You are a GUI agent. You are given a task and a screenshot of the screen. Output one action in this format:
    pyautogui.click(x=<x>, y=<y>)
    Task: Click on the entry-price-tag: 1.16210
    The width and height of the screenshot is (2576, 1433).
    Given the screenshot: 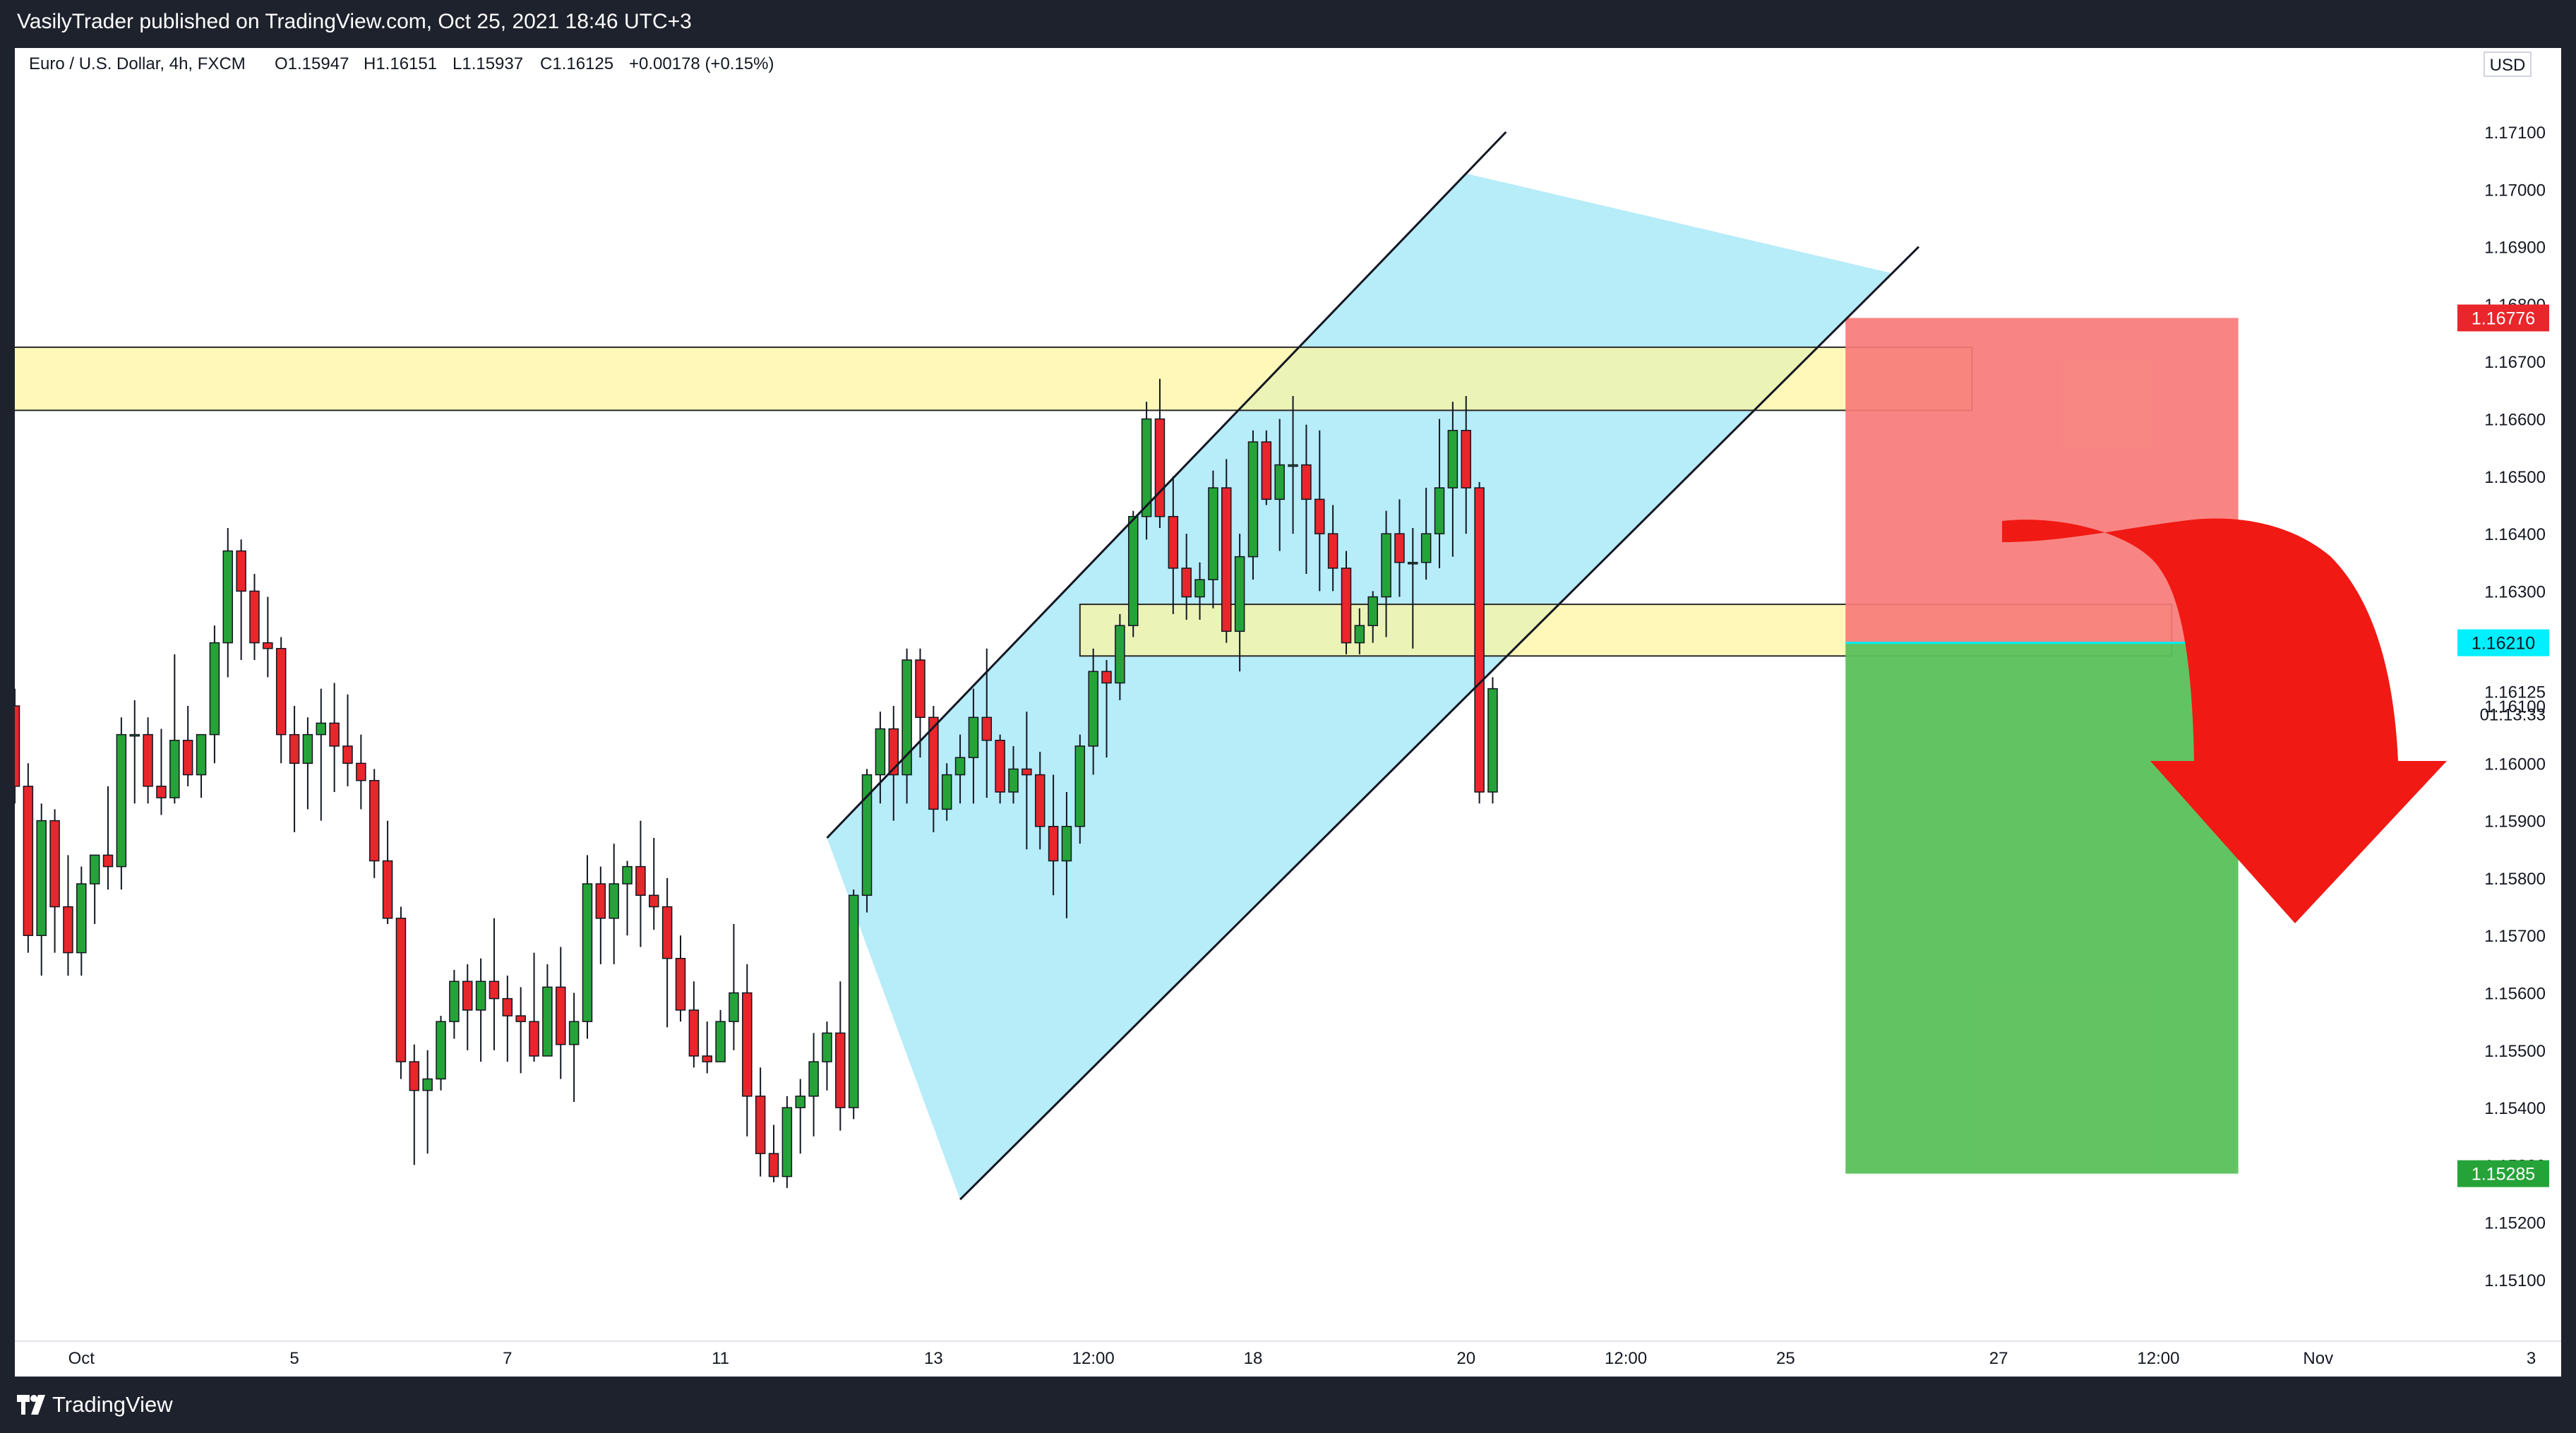 What is the action you would take?
    pyautogui.click(x=2503, y=644)
    